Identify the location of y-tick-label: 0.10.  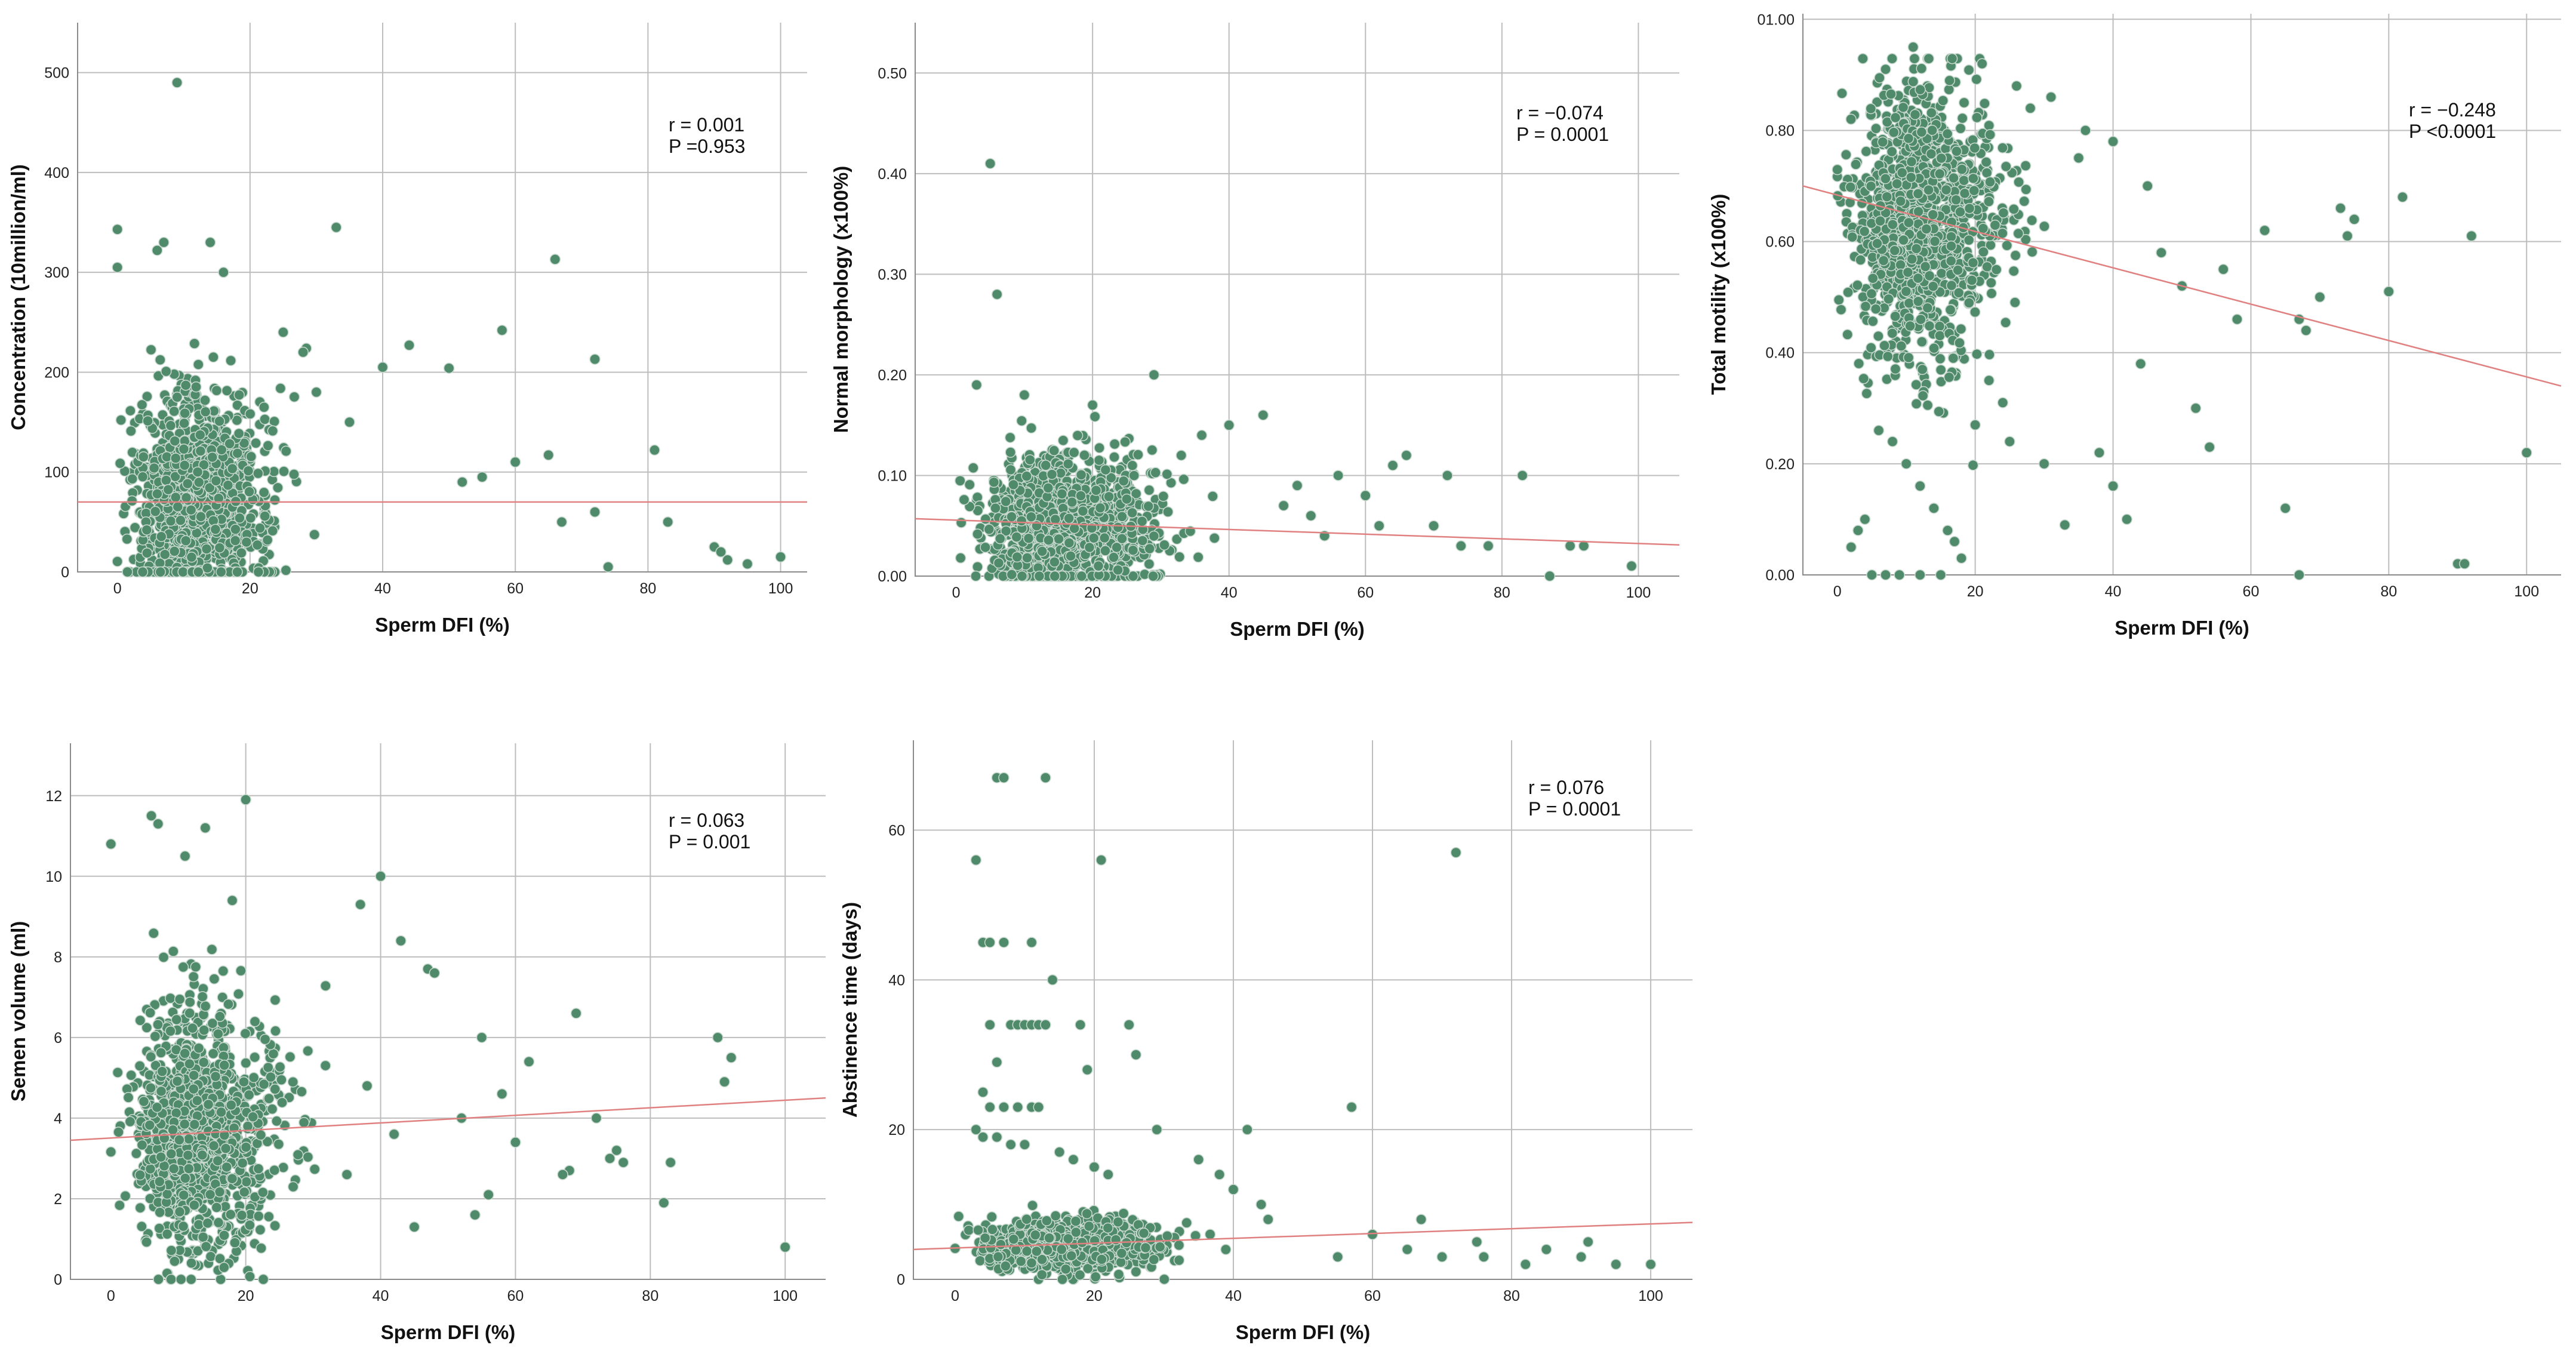
(892, 475).